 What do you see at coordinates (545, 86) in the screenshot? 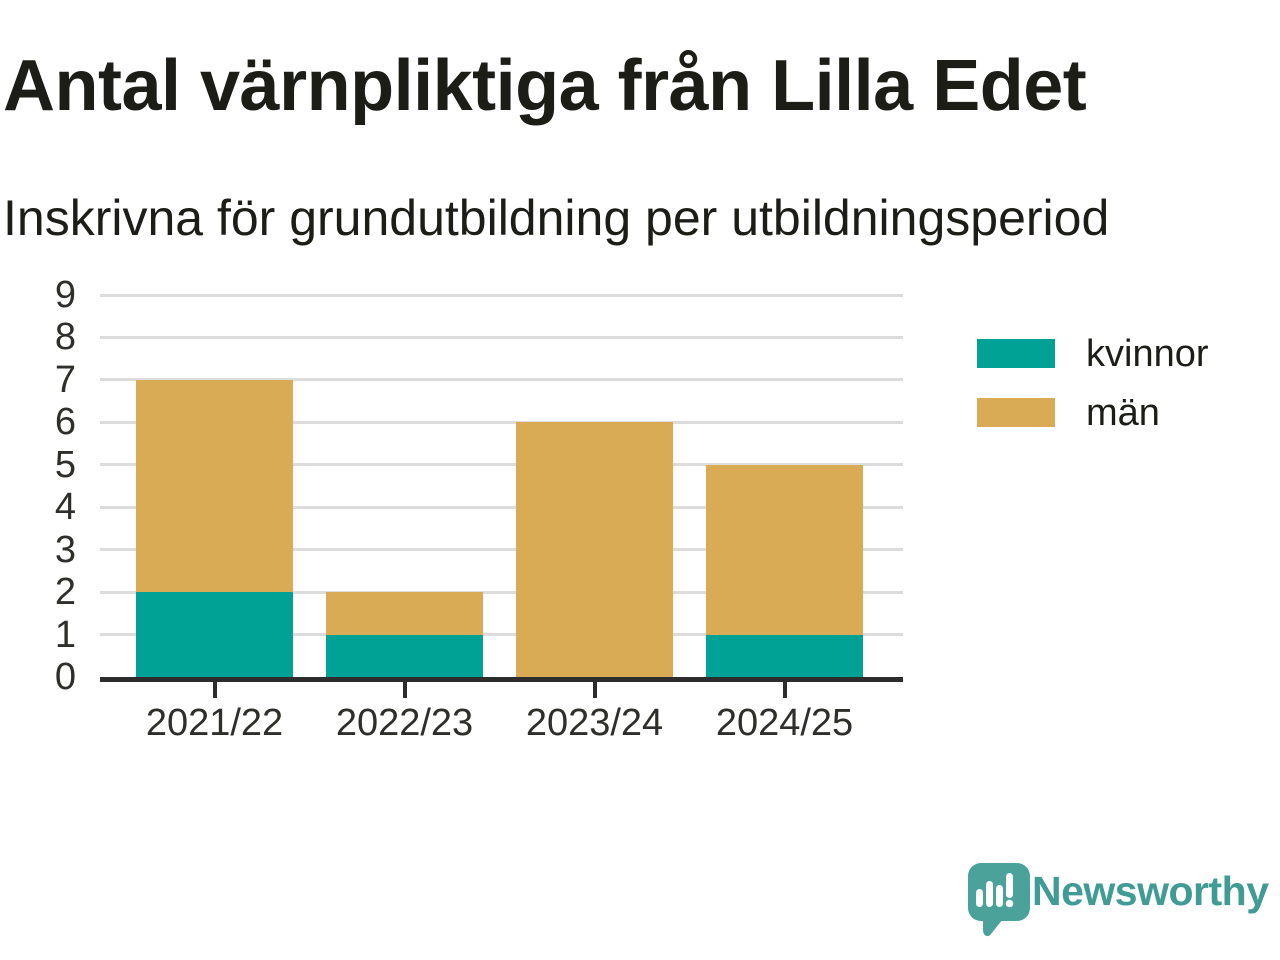
I see `chart-title: Antal värnpliktiga från Lilla Edet` at bounding box center [545, 86].